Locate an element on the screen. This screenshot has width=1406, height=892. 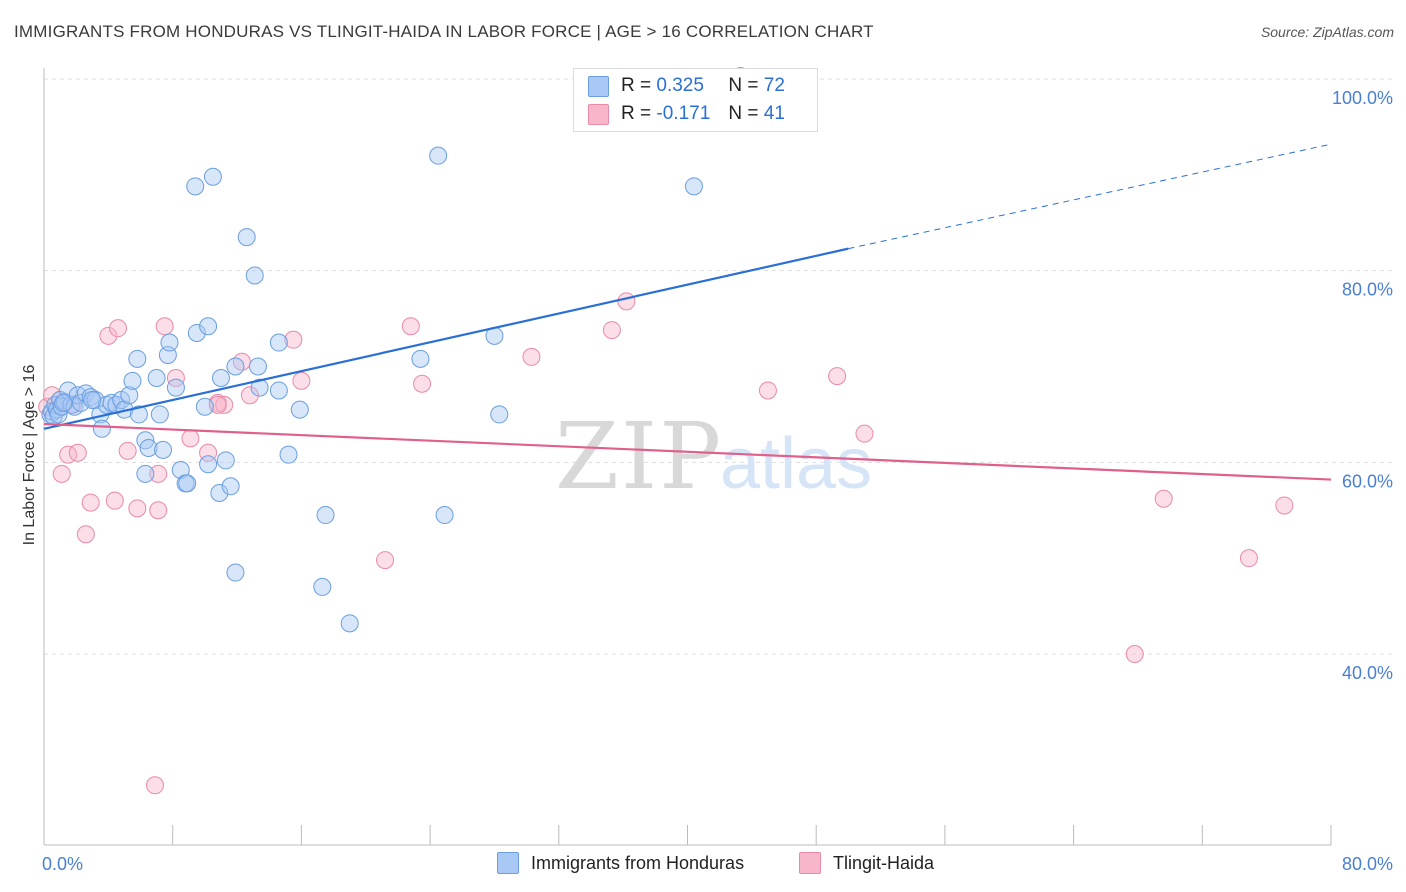
legend-row-honduras: R = 0.325 N = 72 is located at coordinates (686, 86).